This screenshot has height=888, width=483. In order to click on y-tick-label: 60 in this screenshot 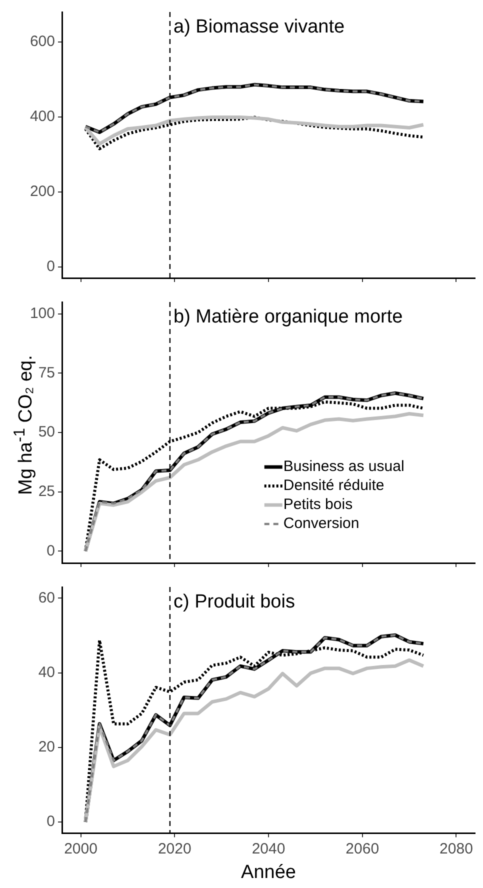, I will do `click(46, 597)`.